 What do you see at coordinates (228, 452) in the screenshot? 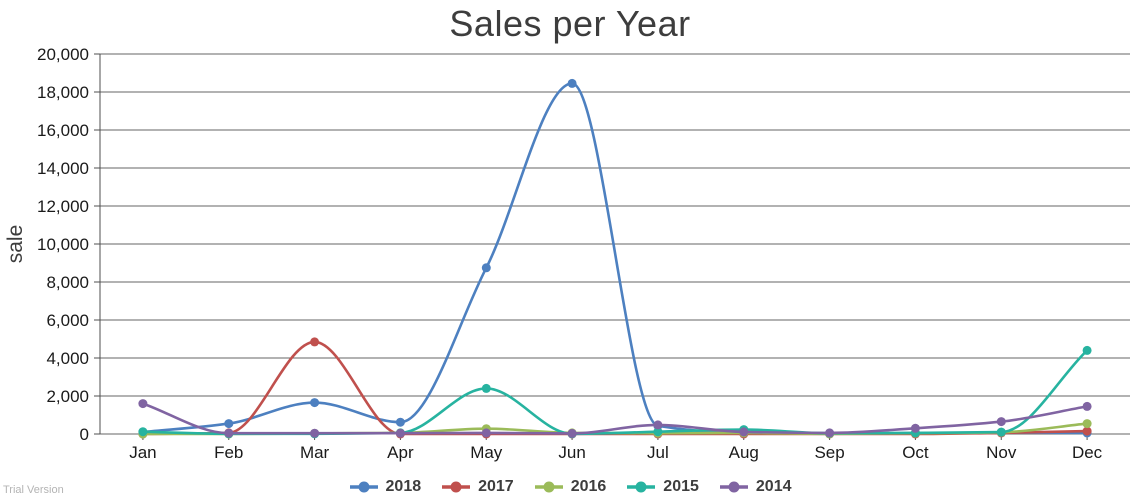
I see `x-tick-label: Feb` at bounding box center [228, 452].